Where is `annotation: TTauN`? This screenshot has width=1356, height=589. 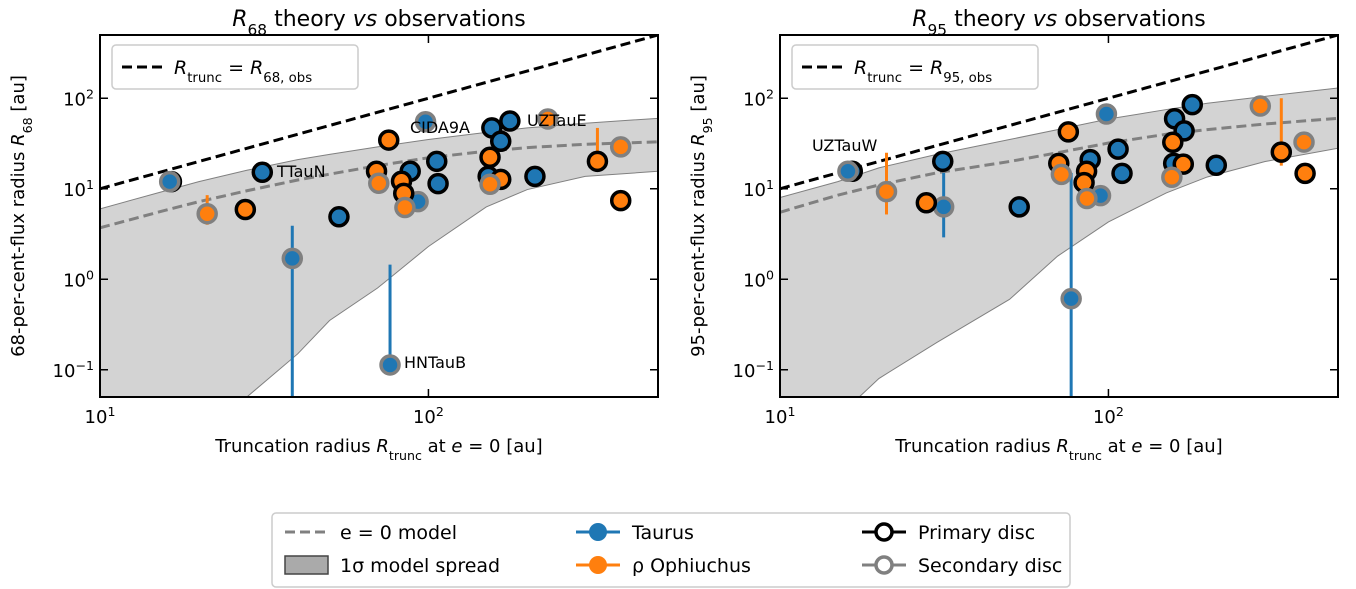
annotation: TTauN is located at coordinates (301, 171).